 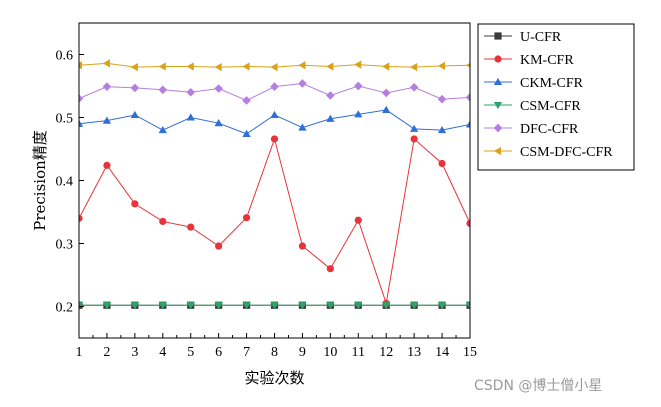 I want to click on legend-entry: KM-CFR, so click(x=529, y=60).